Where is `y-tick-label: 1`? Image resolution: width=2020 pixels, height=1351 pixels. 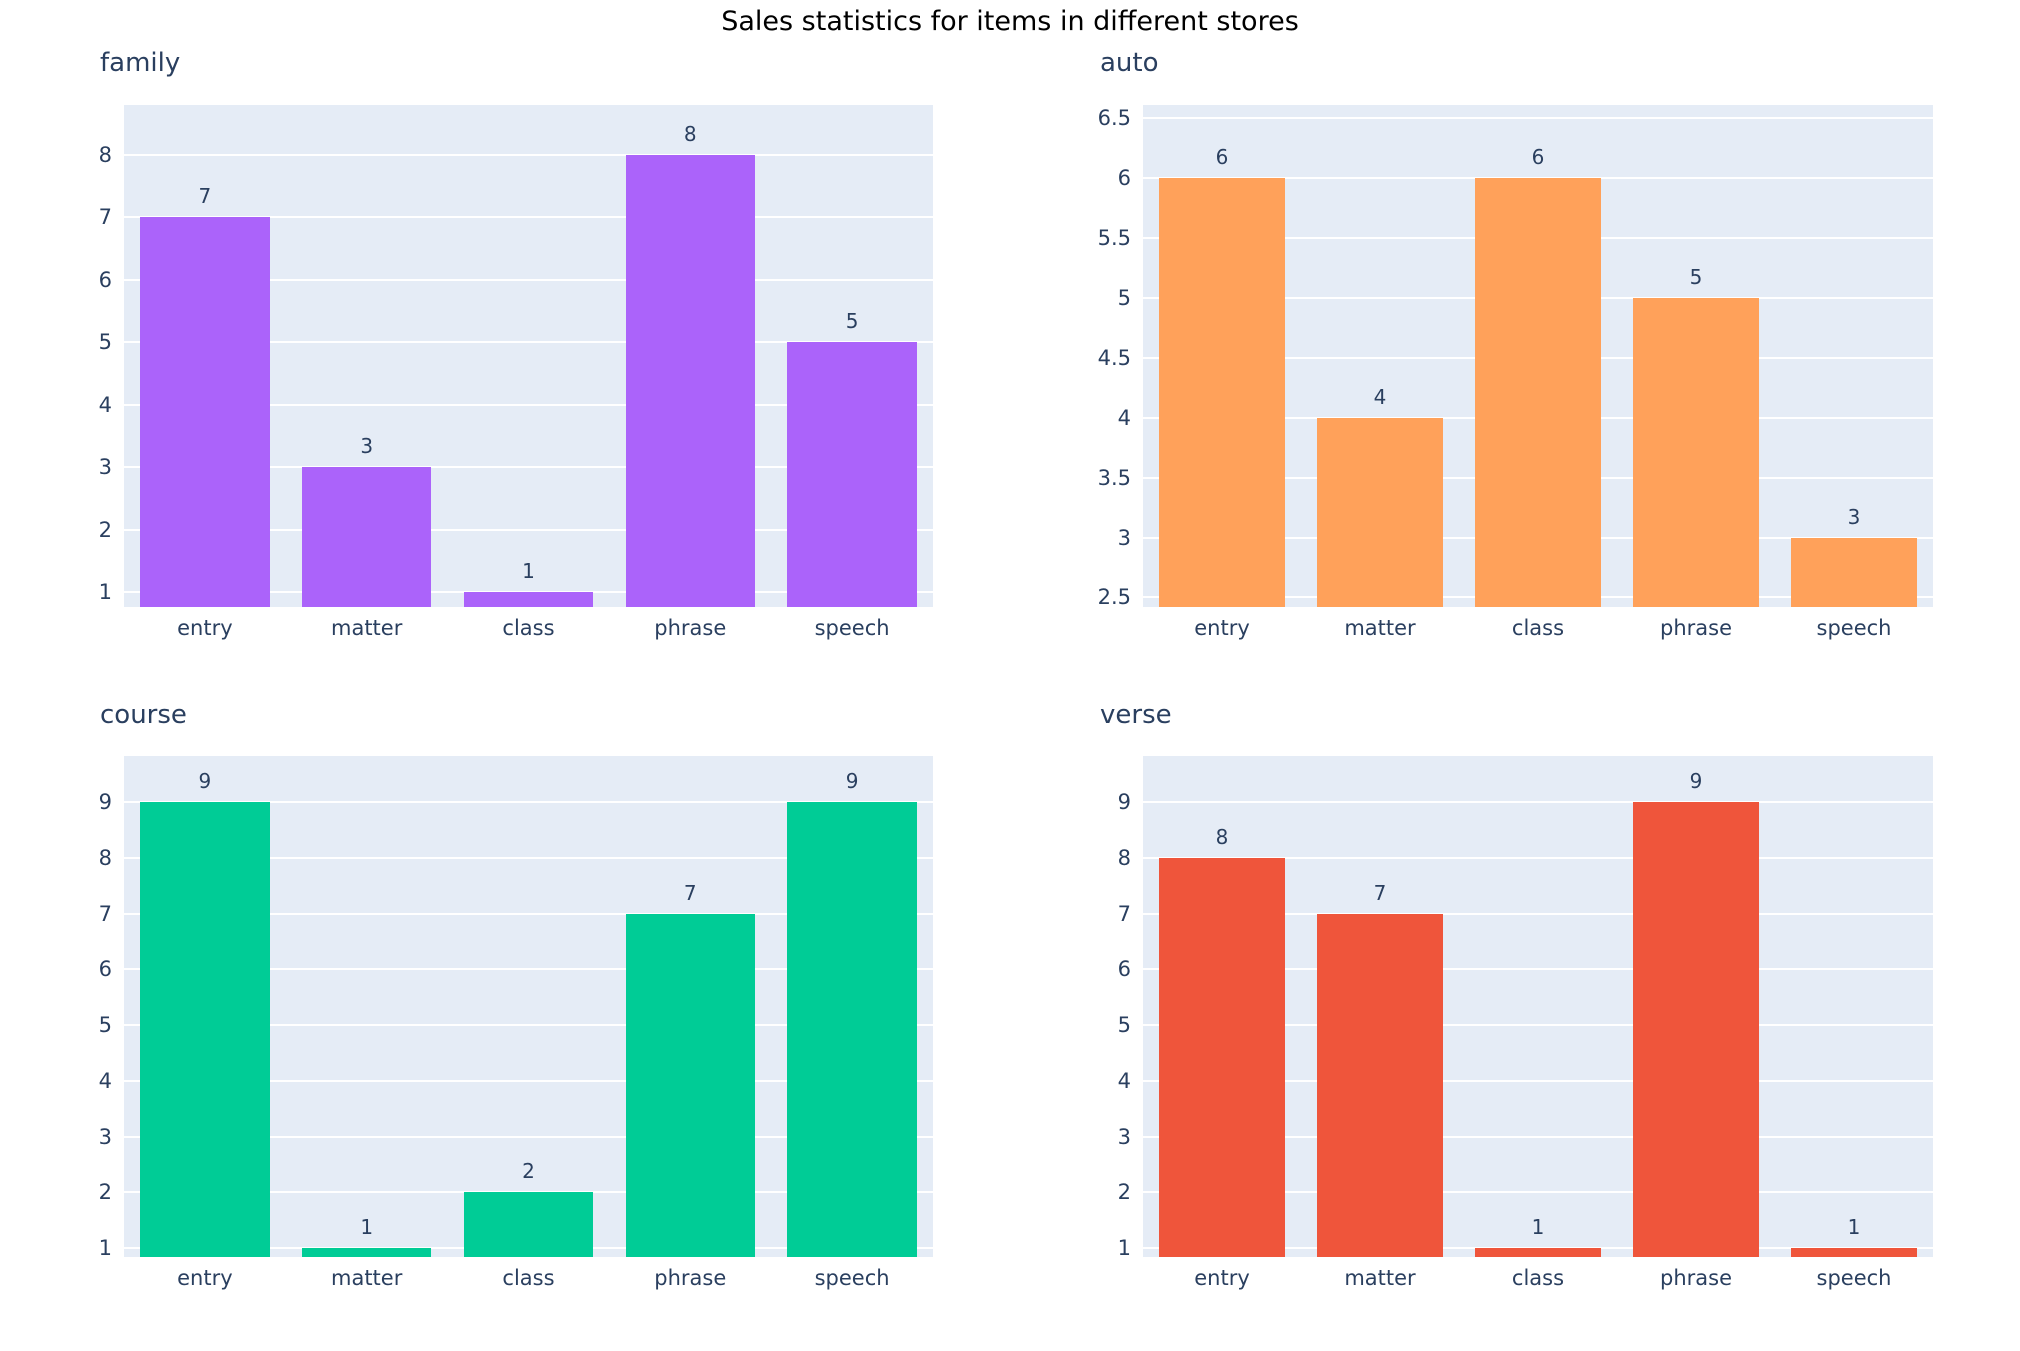 y-tick-label: 1 is located at coordinates (105, 1248).